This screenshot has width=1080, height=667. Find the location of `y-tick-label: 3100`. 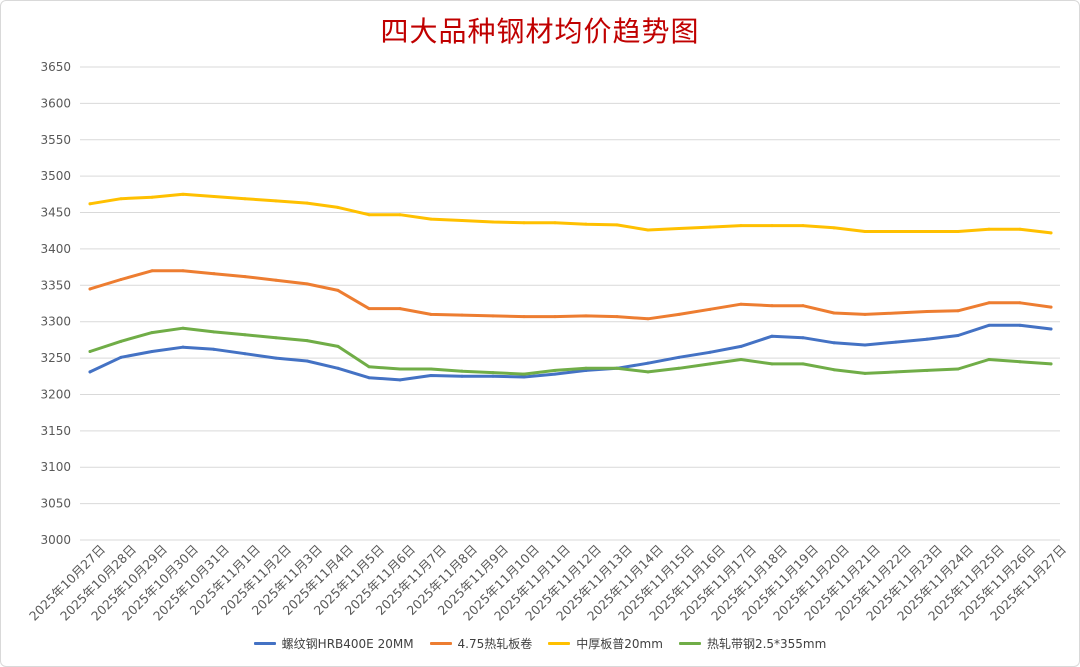

y-tick-label: 3100 is located at coordinates (55, 467).